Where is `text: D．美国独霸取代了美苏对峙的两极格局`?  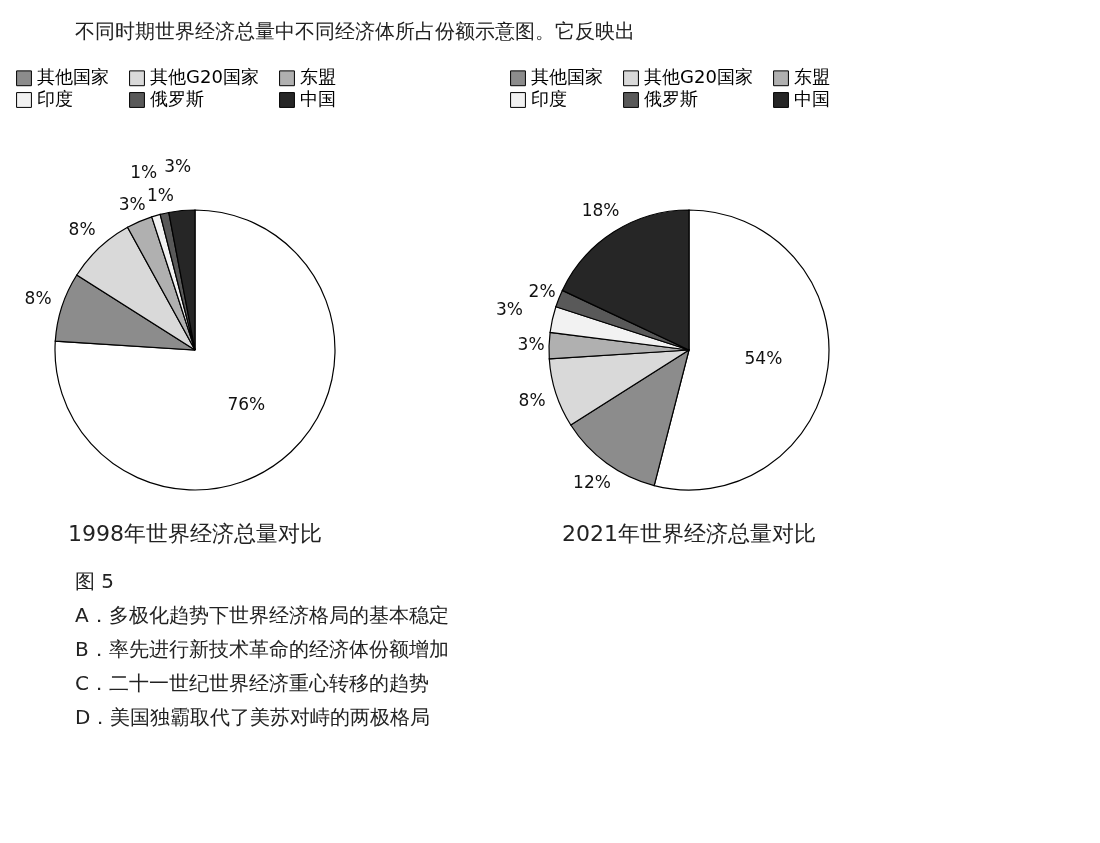 text: D．美国独霸取代了美苏对峙的两极格局 is located at coordinates (253, 717).